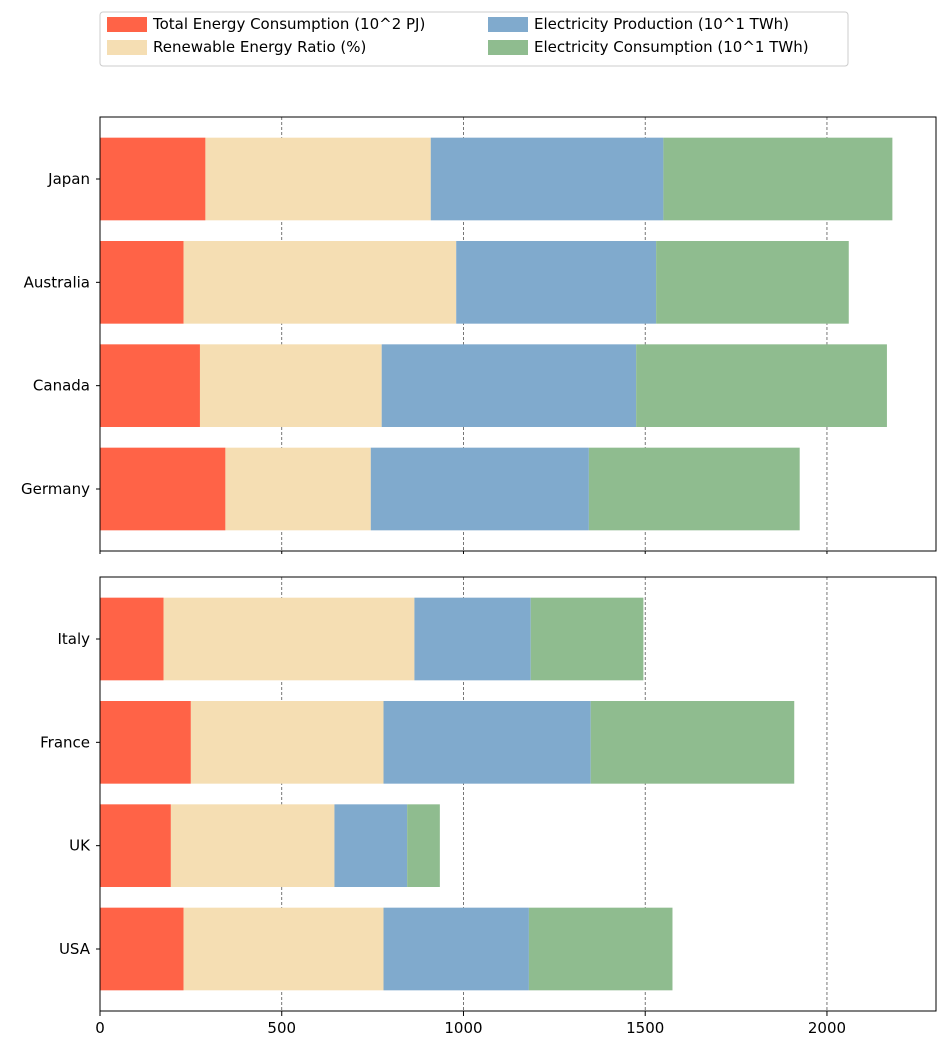 The width and height of the screenshot is (949, 1053). What do you see at coordinates (671, 47) in the screenshot?
I see `legend-label: Electricity Consumption (10^1 TWh)` at bounding box center [671, 47].